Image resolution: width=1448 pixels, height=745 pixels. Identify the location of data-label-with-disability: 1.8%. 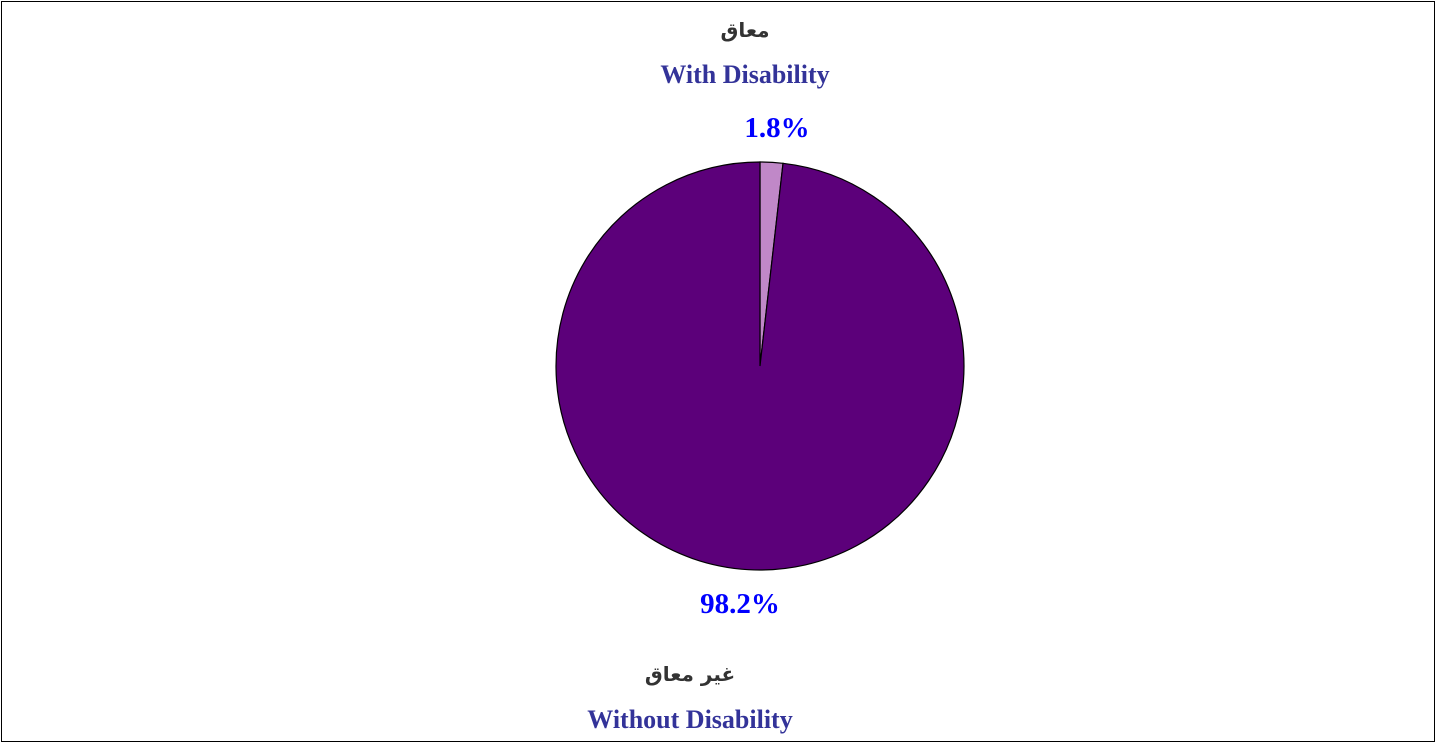
(777, 128).